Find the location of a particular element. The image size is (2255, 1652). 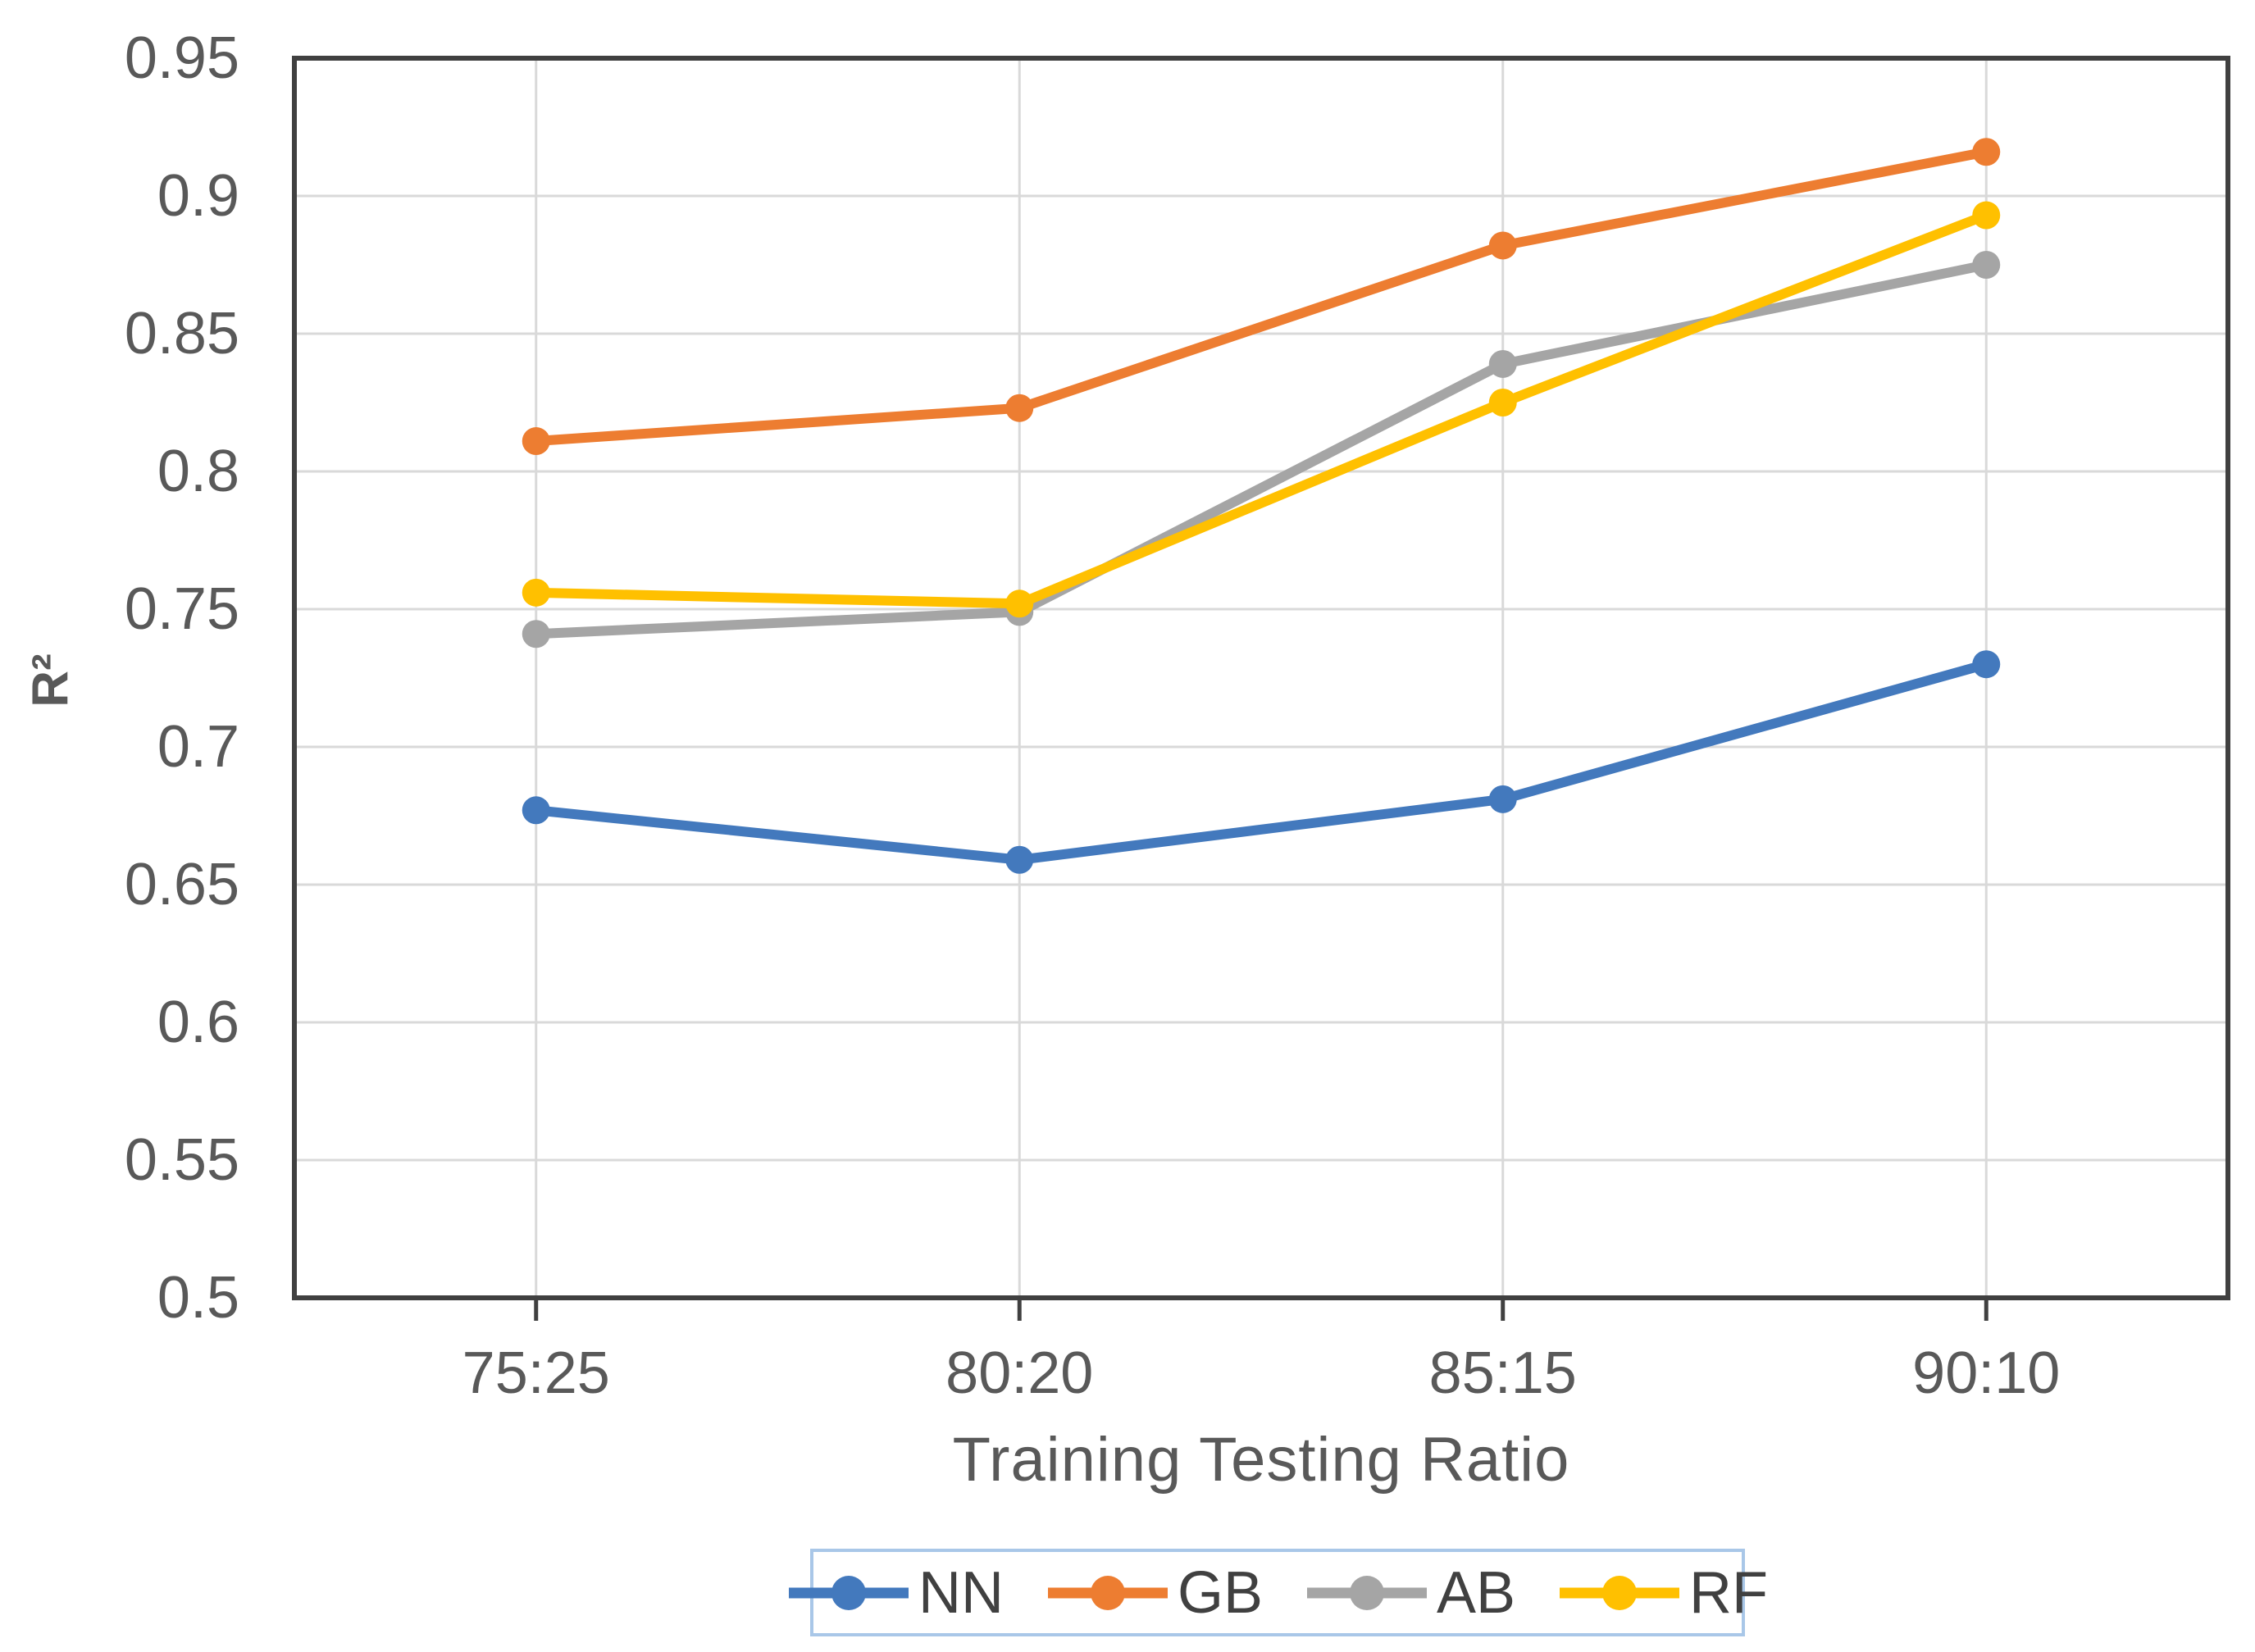

legend-label-rf: RF is located at coordinates (1729, 1593).